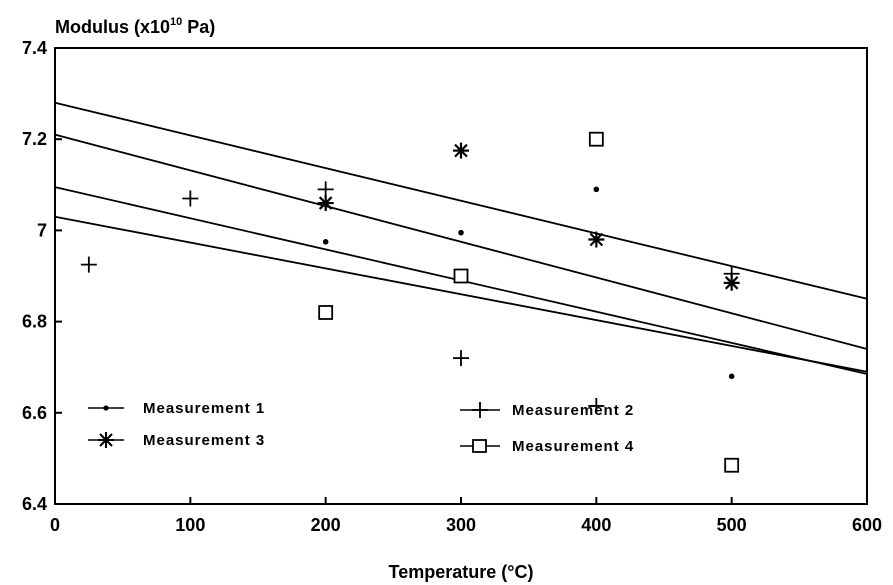 The image size is (893, 585). I want to click on legend-entry-measurement-1: Measurement 1, so click(176, 408).